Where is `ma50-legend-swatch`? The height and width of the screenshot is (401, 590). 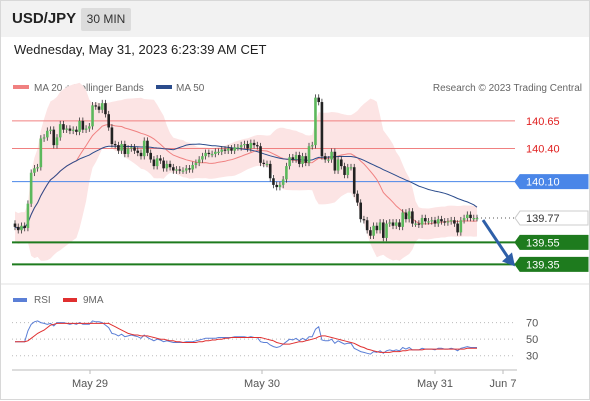
ma50-legend-swatch is located at coordinates (164, 87).